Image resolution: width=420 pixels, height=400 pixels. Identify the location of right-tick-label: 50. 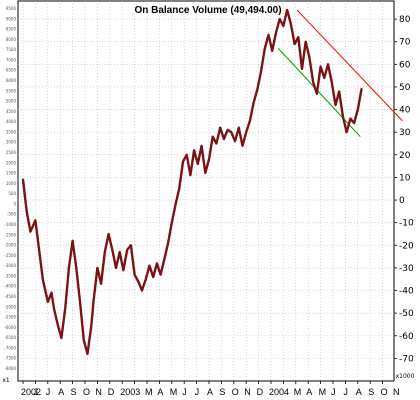
(405, 88).